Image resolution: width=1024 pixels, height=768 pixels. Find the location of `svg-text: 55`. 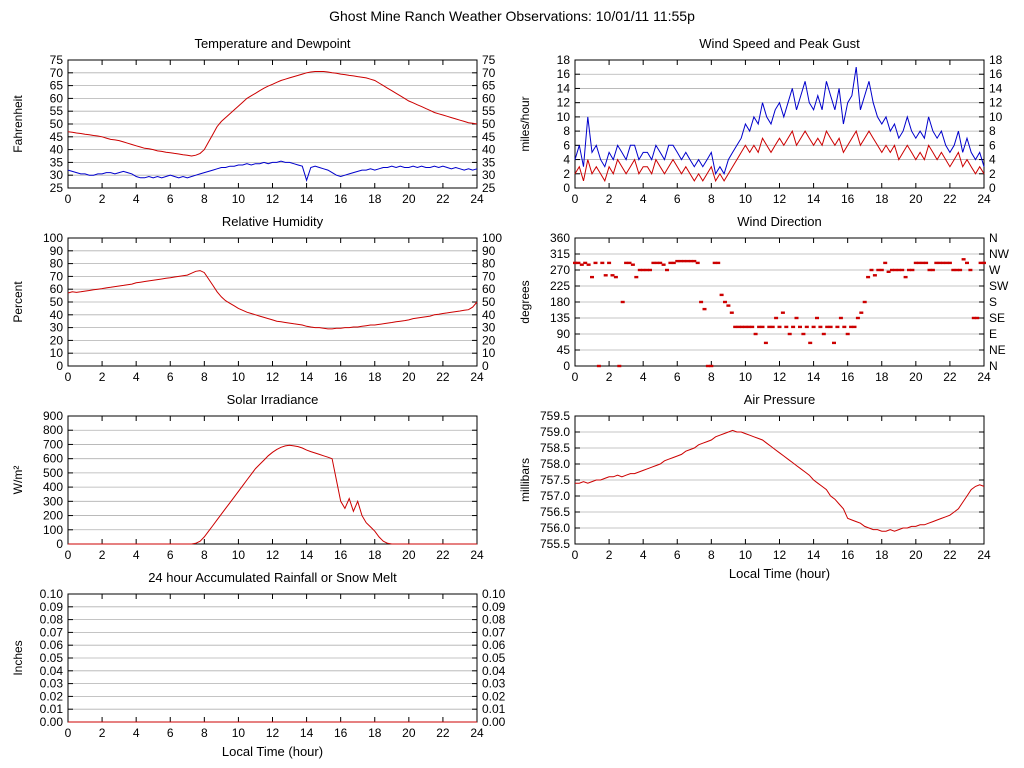

svg-text: 55 is located at coordinates (489, 111).